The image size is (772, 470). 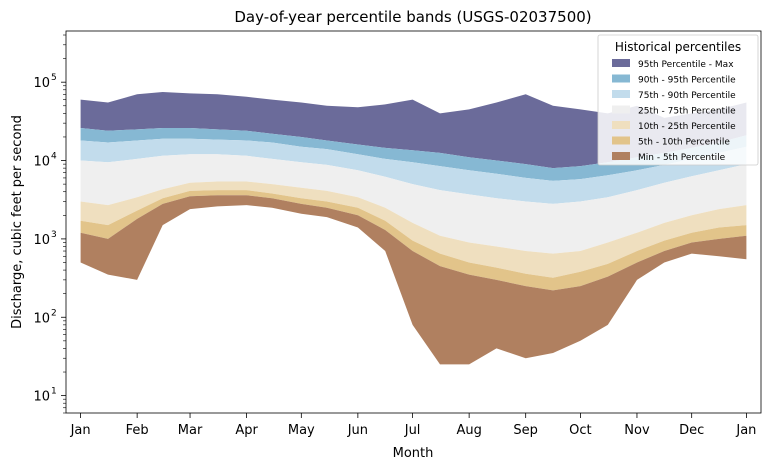 What do you see at coordinates (190, 430) in the screenshot?
I see `x-tick-label-2: Mar` at bounding box center [190, 430].